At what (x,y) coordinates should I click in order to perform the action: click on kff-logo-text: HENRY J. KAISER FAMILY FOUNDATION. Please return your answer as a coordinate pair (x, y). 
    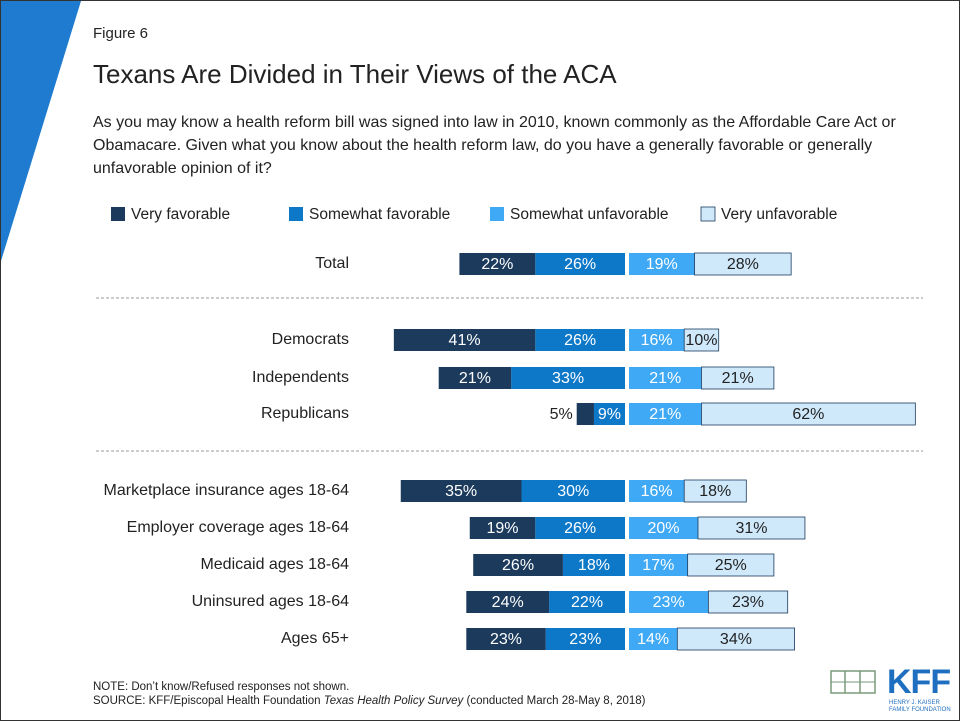
    Looking at the image, I should click on (920, 707).